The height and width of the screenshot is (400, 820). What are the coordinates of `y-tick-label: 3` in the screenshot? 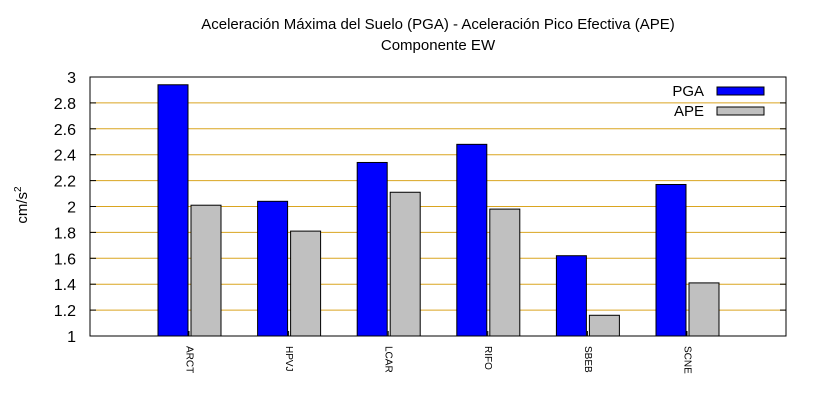 It's located at (71, 78).